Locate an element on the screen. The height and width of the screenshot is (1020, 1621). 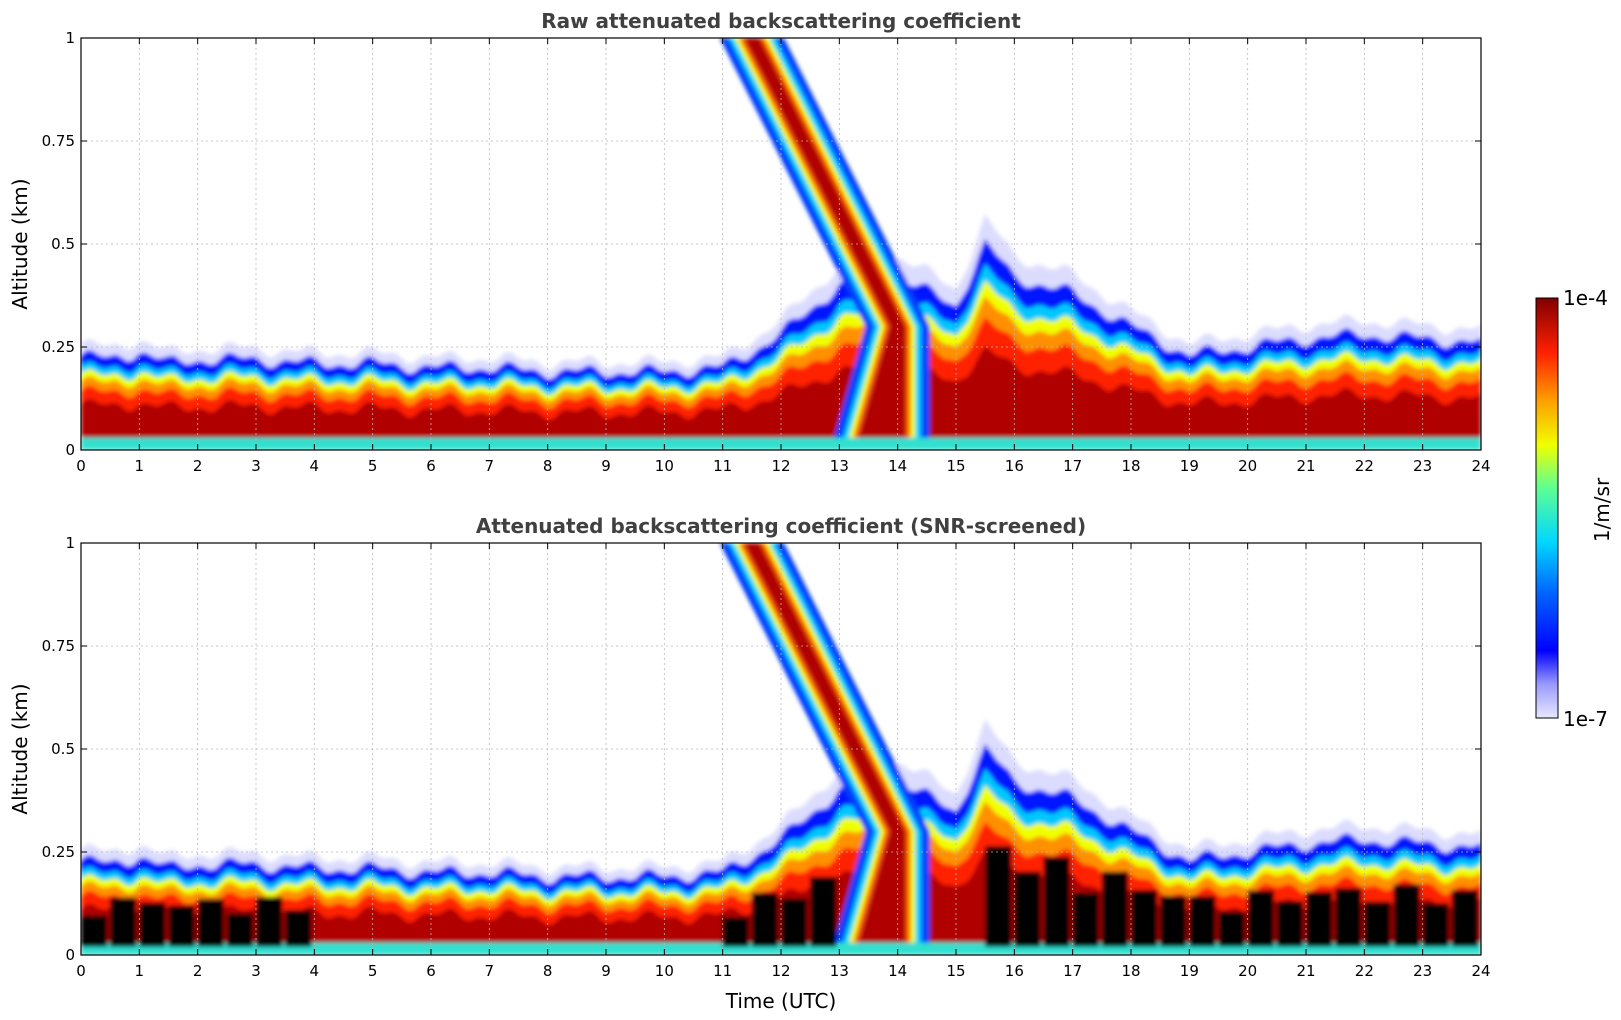
x-tick-label: 5 is located at coordinates (373, 971).